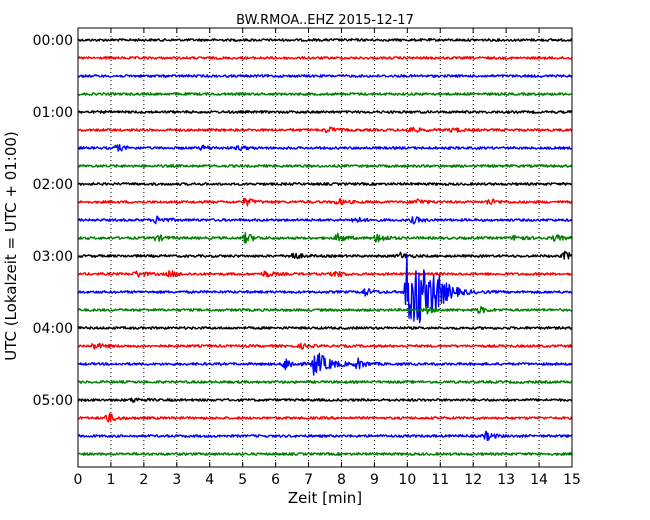  Describe the element at coordinates (374, 480) in the screenshot. I see `x-tick-label: 9` at that location.